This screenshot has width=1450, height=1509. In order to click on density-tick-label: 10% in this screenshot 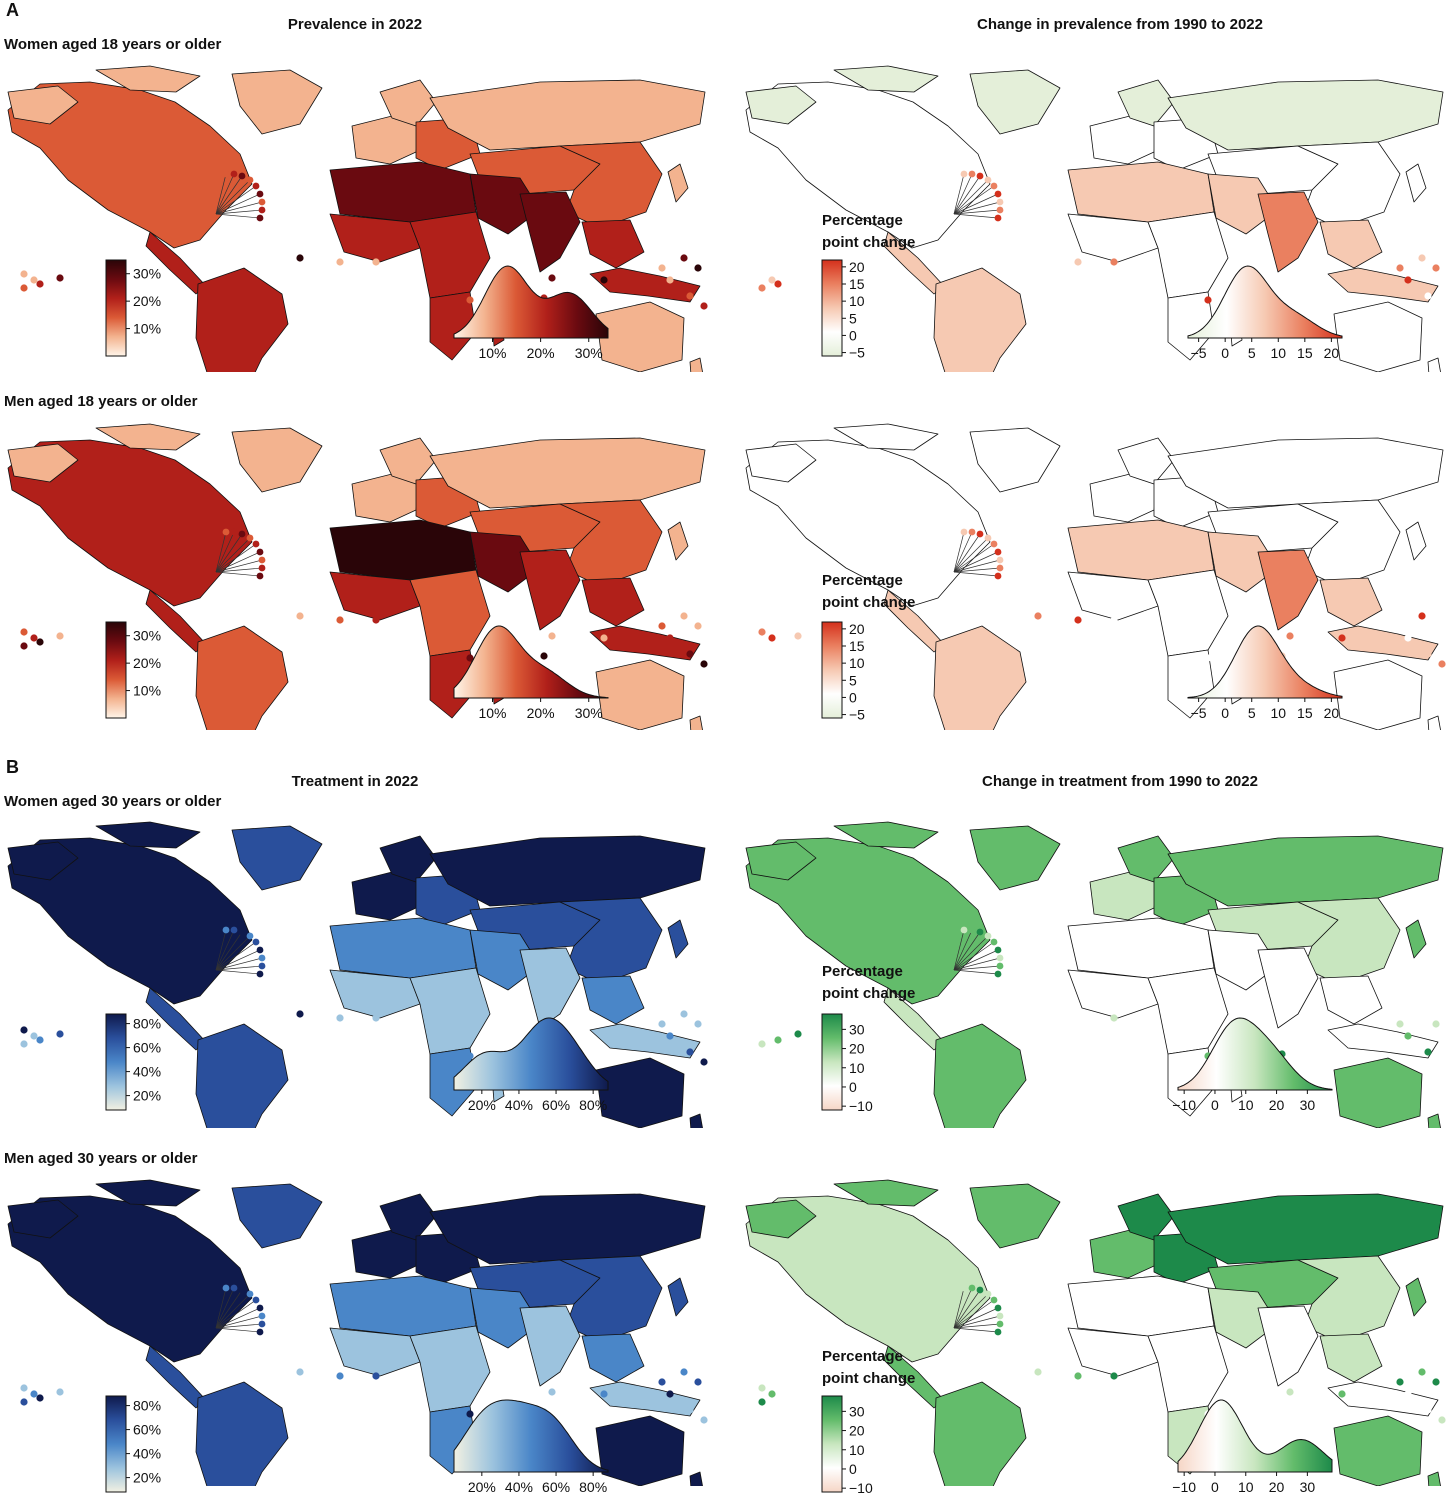, I will do `click(492, 353)`.